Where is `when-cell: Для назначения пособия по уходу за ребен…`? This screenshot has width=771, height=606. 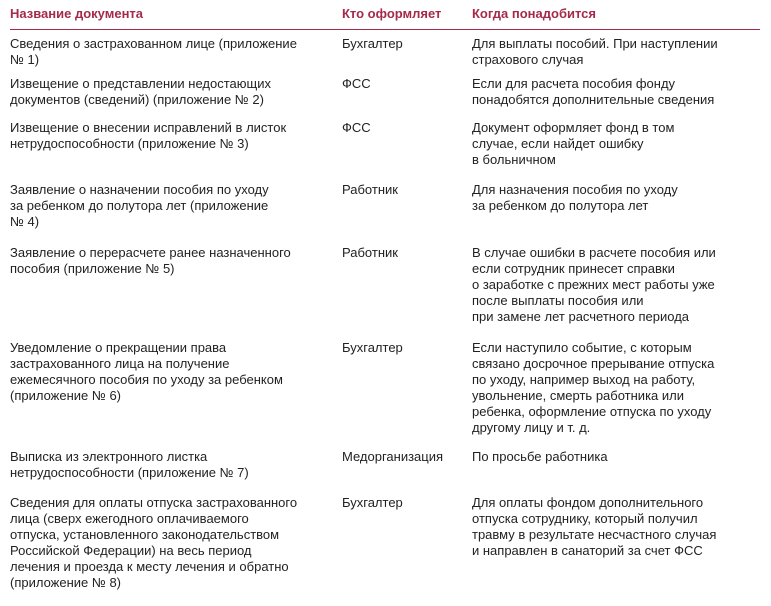 when-cell: Для назначения пособия по уходу за ребен… is located at coordinates (575, 197).